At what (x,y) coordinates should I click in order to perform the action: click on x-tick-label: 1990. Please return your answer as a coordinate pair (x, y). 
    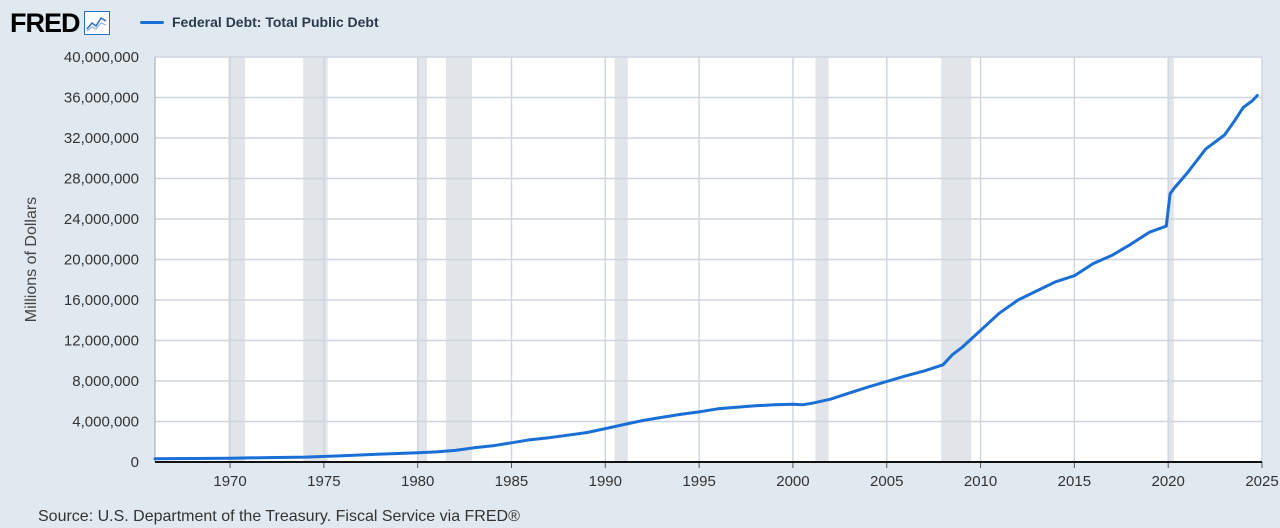
    Looking at the image, I should click on (605, 481).